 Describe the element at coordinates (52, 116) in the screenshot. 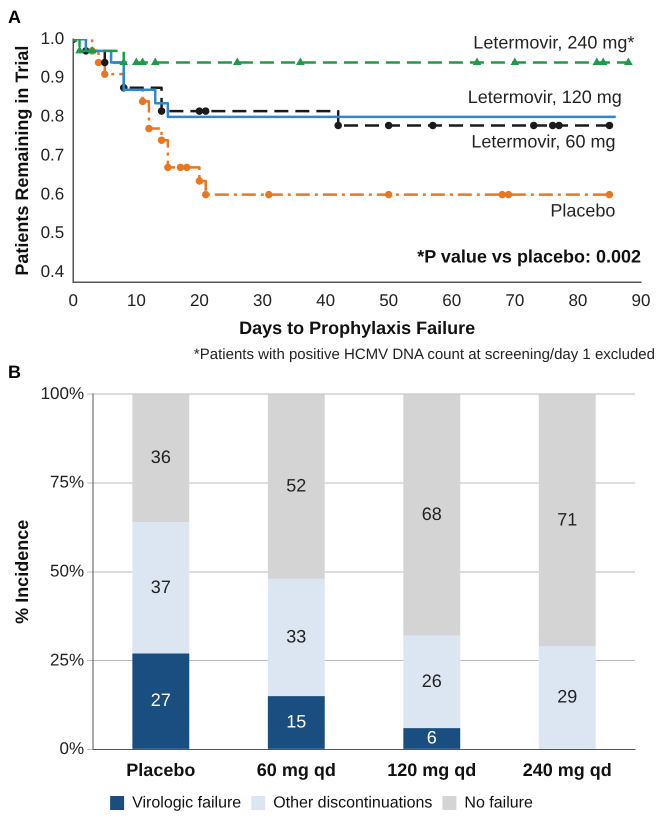

I see `y-tick-label: 0.8` at that location.